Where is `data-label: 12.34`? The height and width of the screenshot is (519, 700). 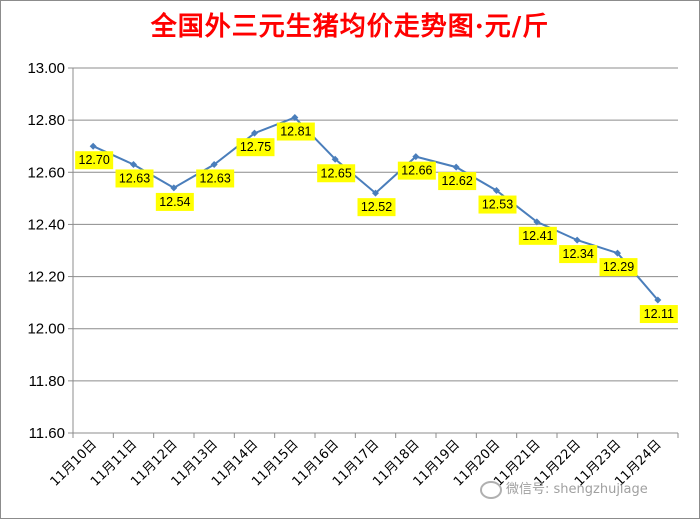
data-label: 12.34 is located at coordinates (578, 254).